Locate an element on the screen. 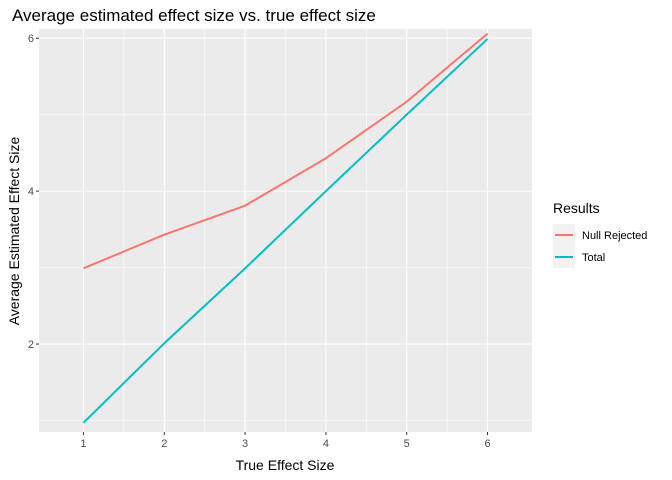 The height and width of the screenshot is (480, 672). y-axis-title: Average Estimated Effect Size is located at coordinates (14, 231).